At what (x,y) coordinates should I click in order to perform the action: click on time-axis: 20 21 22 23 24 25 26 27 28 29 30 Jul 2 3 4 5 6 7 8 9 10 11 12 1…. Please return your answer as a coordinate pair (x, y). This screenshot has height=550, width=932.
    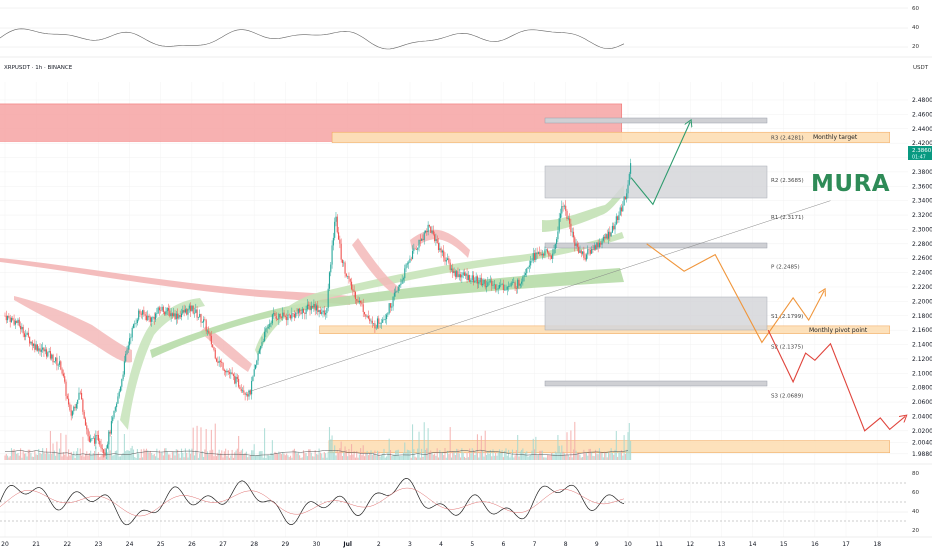
    Looking at the image, I should click on (441, 544).